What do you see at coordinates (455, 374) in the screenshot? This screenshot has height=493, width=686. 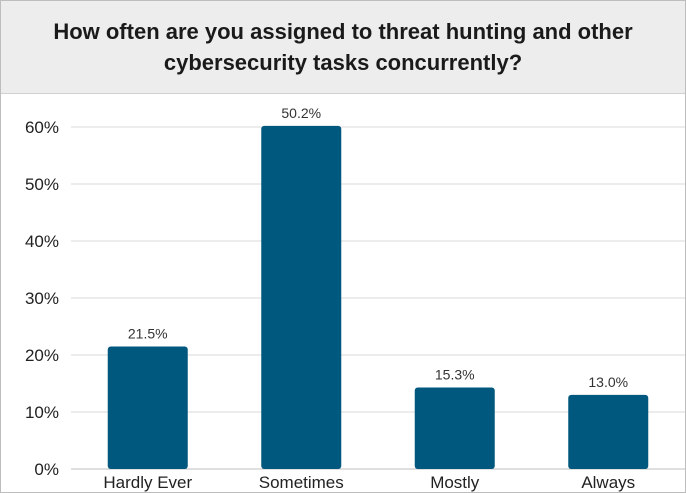 I see `data-label: 15.3%` at bounding box center [455, 374].